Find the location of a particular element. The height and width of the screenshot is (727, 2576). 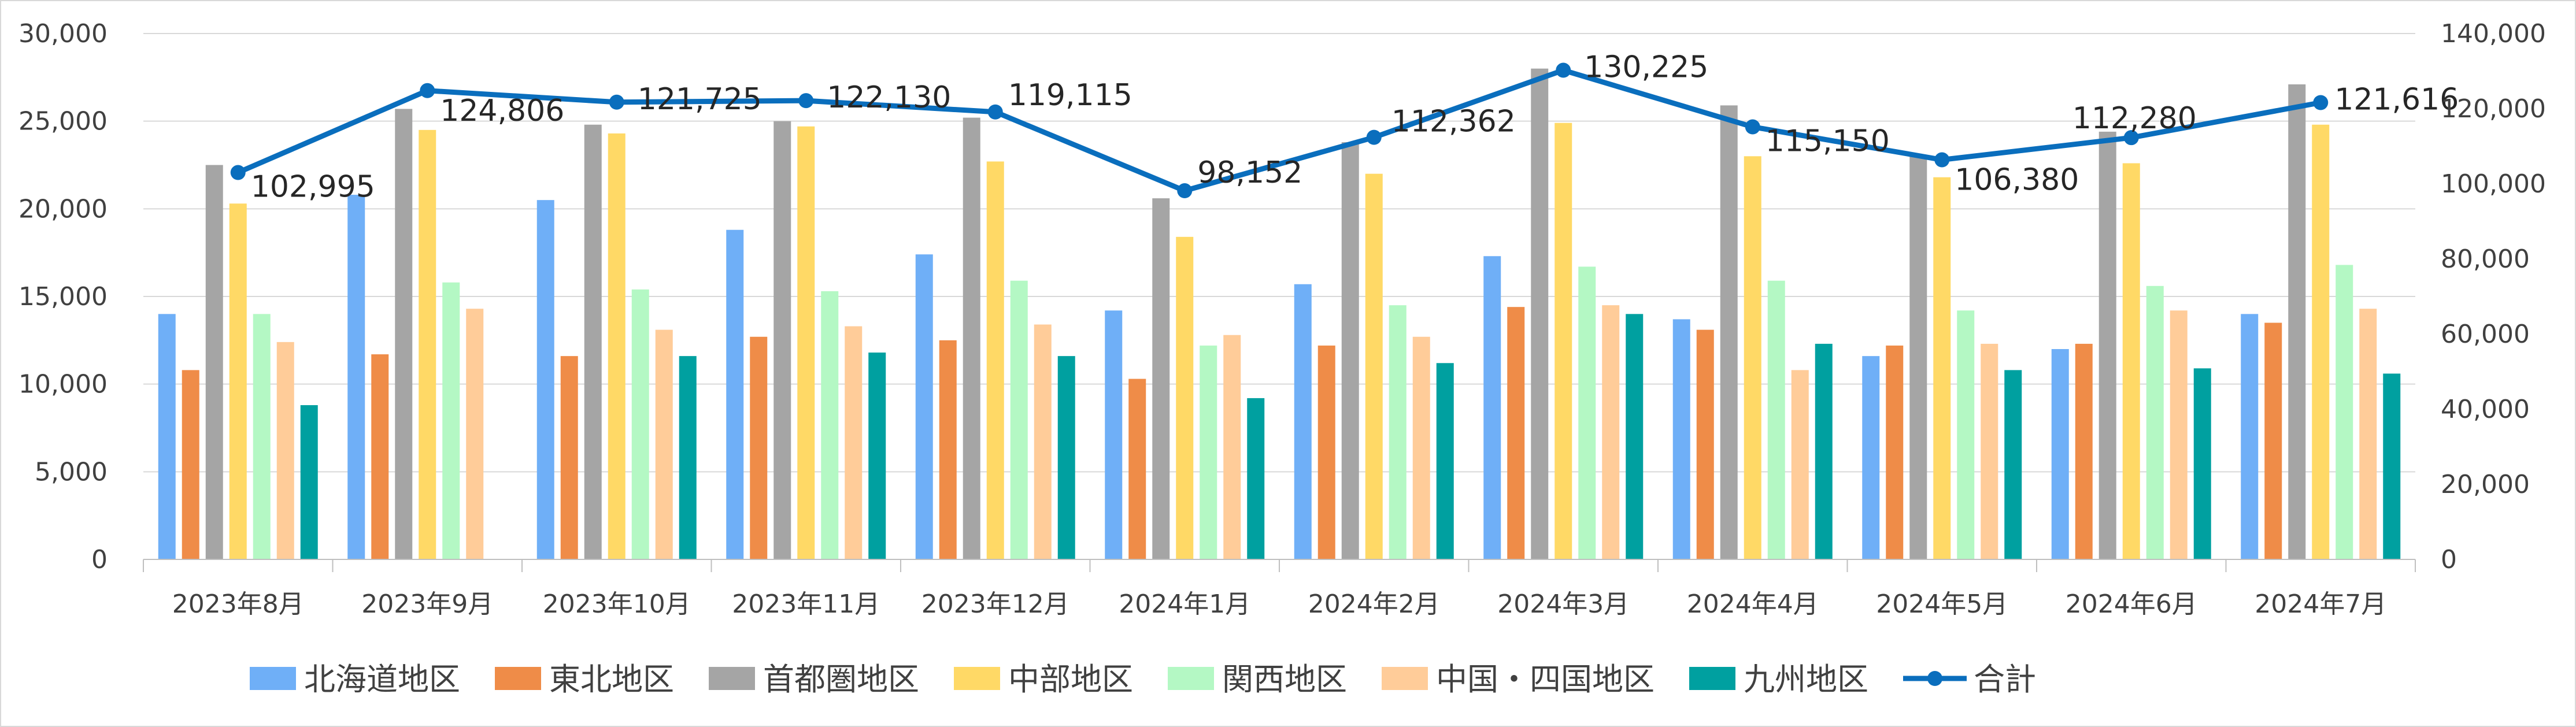

legend-label: 中国・四国地区 is located at coordinates (1546, 679).